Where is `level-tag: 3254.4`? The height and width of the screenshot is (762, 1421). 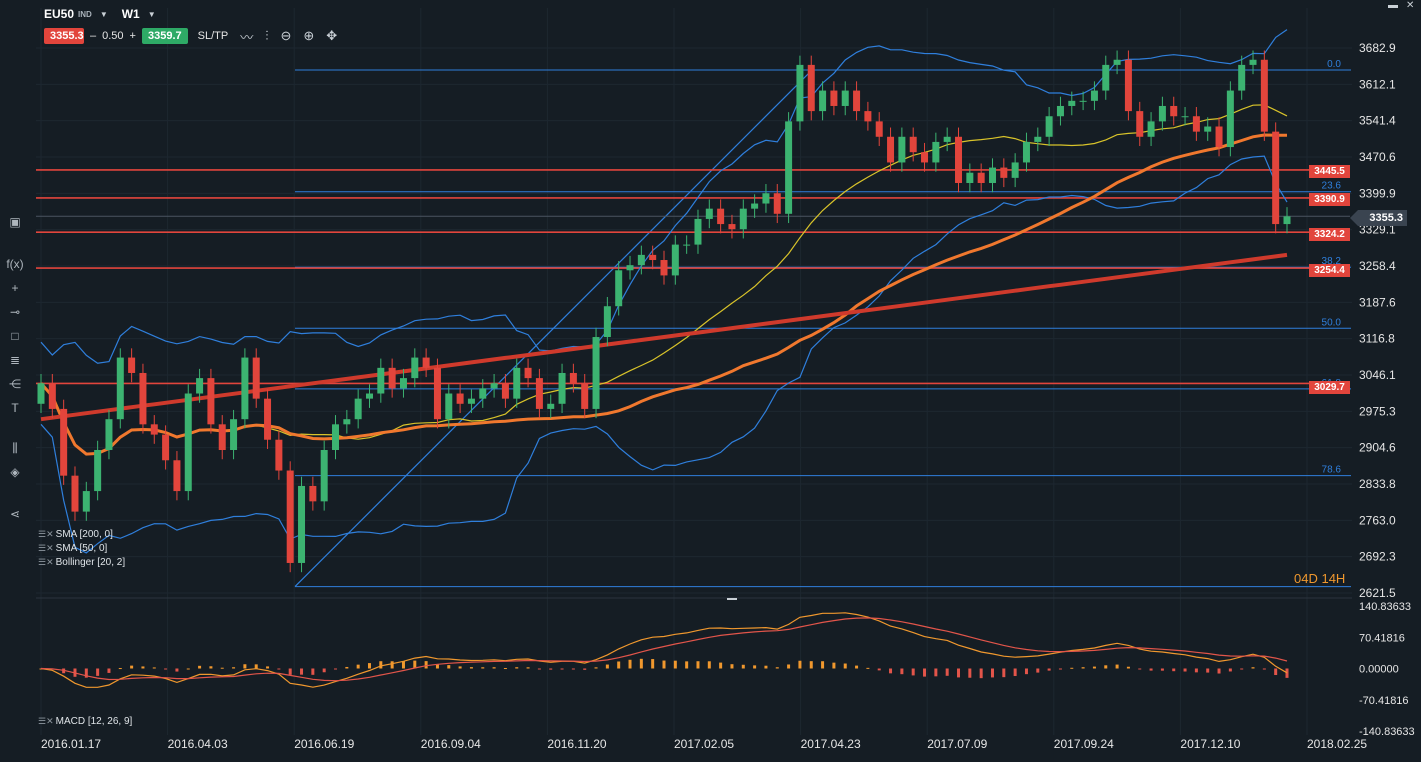
level-tag: 3254.4 is located at coordinates (1329, 270).